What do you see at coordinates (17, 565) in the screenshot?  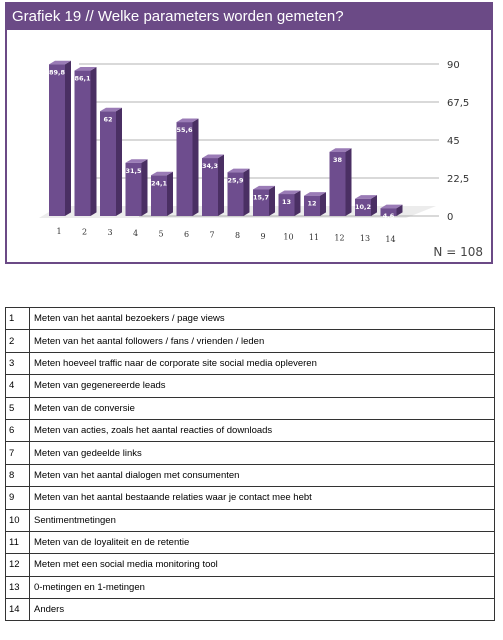 I see `row-number: 12` at bounding box center [17, 565].